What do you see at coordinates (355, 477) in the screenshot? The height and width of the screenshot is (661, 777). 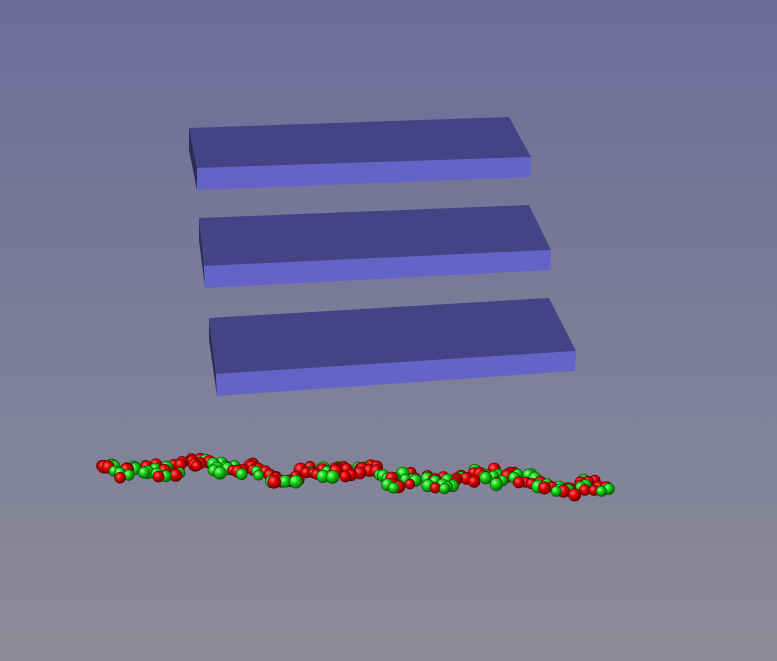 I see `particle-chain` at bounding box center [355, 477].